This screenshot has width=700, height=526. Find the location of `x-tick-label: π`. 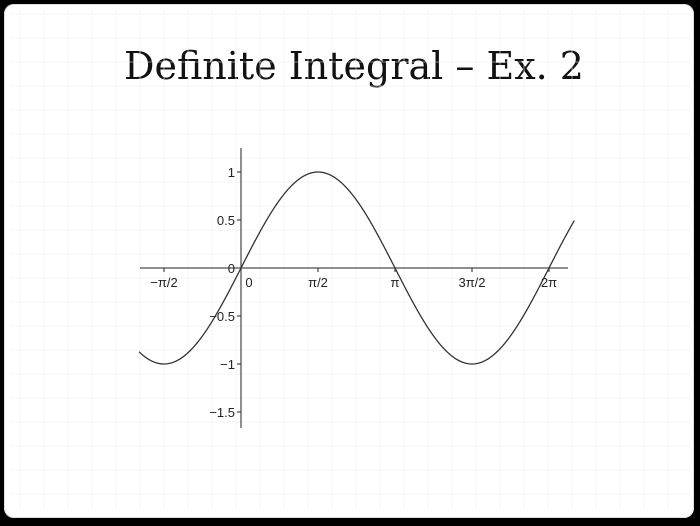

x-tick-label: π is located at coordinates (395, 282).